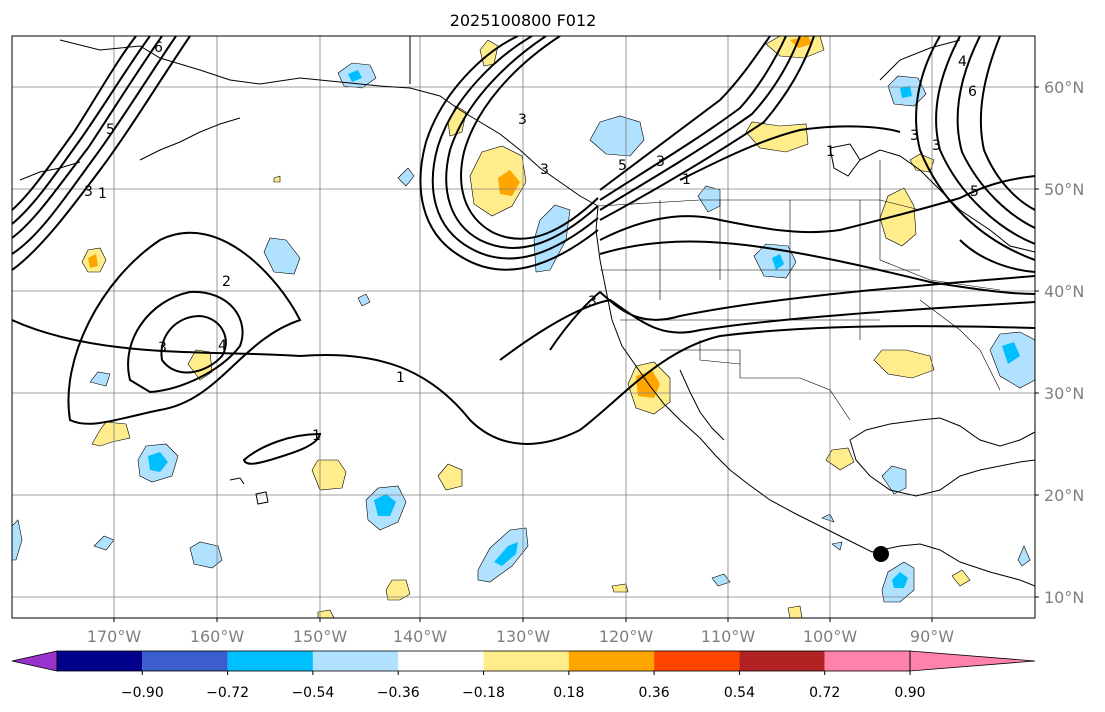 Image resolution: width=1105 pixels, height=712 pixels. I want to click on political-borders, so click(799, 290).